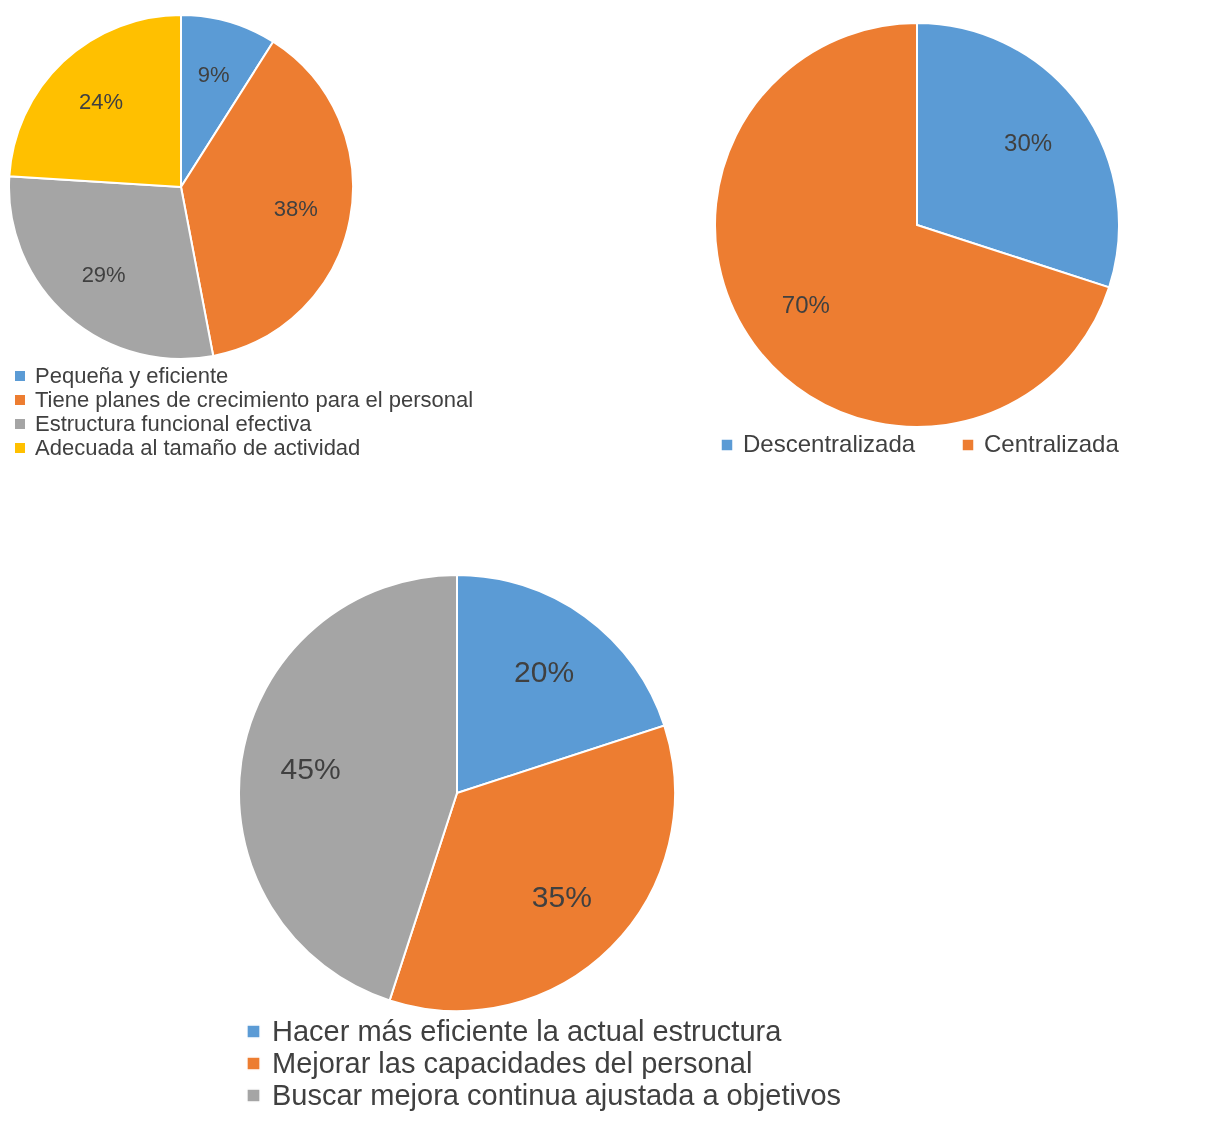 Image resolution: width=1211 pixels, height=1143 pixels. What do you see at coordinates (561, 896) in the screenshot?
I see `data-label: 35%` at bounding box center [561, 896].